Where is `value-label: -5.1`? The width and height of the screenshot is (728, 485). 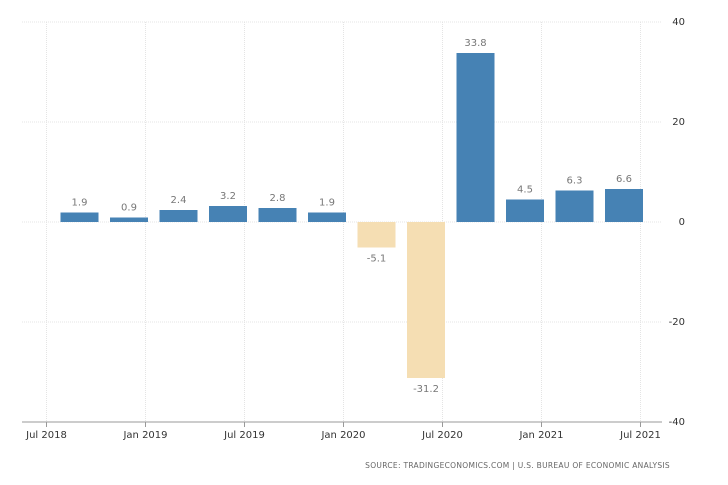
value-label: -5.1 is located at coordinates (377, 259).